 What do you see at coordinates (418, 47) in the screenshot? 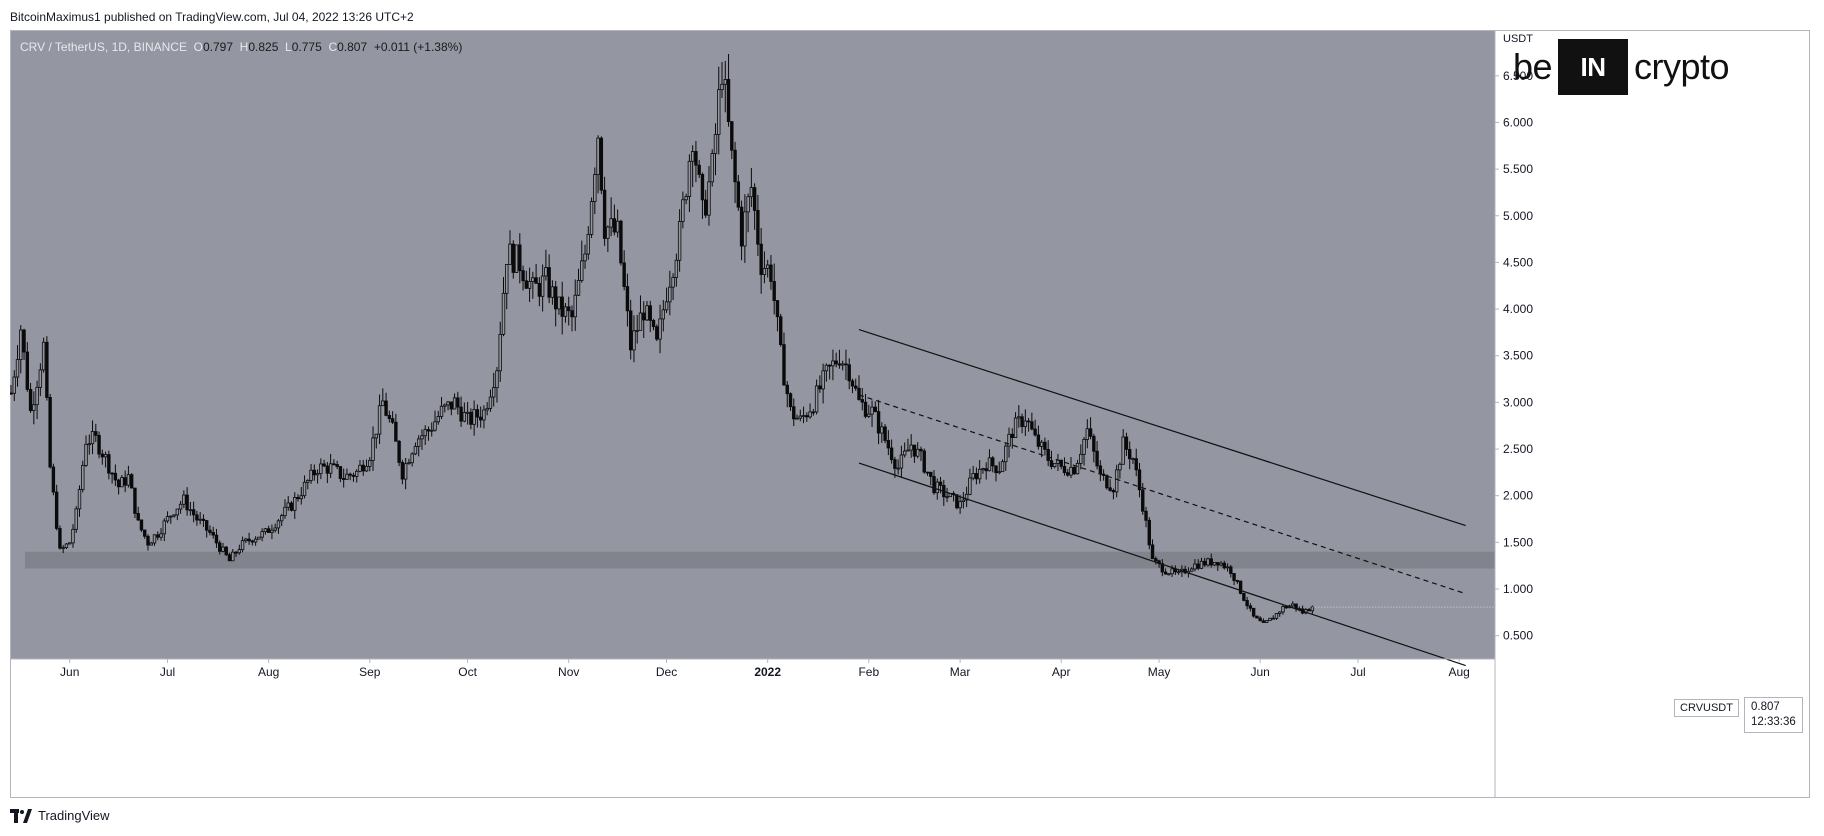
I see `legend-change: +0.011 (+1.38%)` at bounding box center [418, 47].